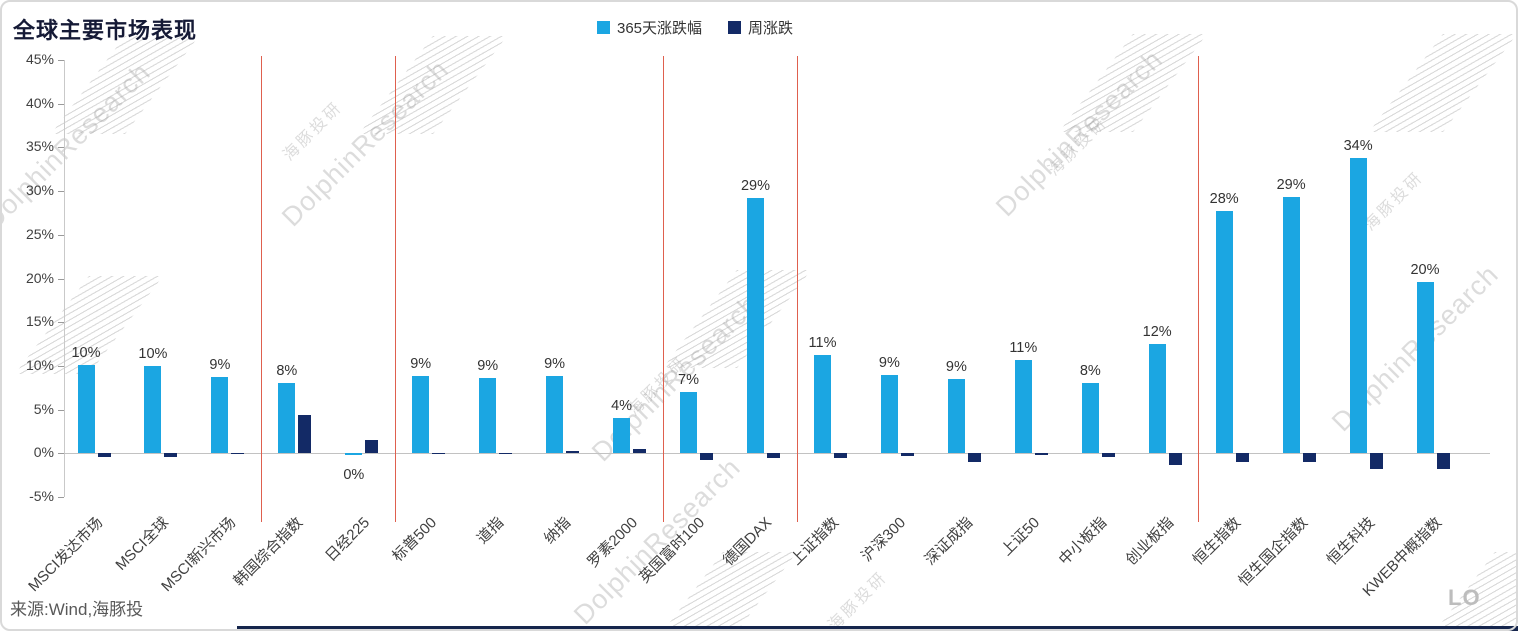 This screenshot has width=1518, height=631. I want to click on legend: 365天涨跌幅 周涨跌, so click(695, 27).